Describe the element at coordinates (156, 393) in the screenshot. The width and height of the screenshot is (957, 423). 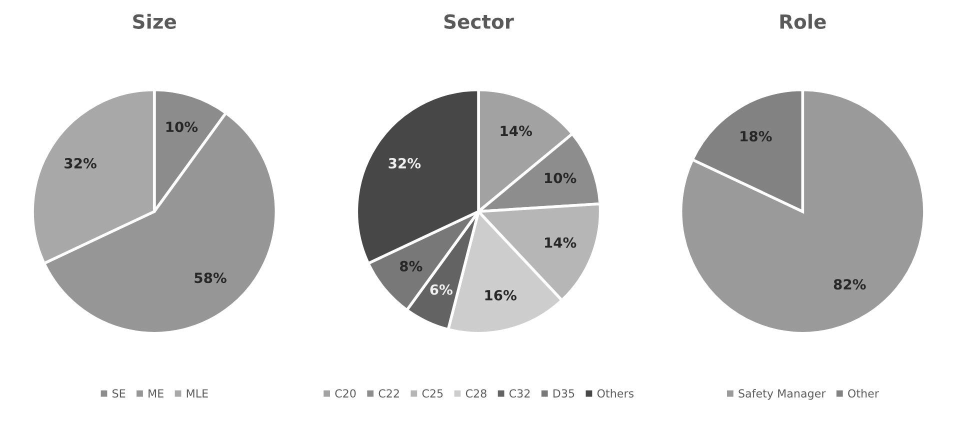
I see `legend-label: ME` at that location.